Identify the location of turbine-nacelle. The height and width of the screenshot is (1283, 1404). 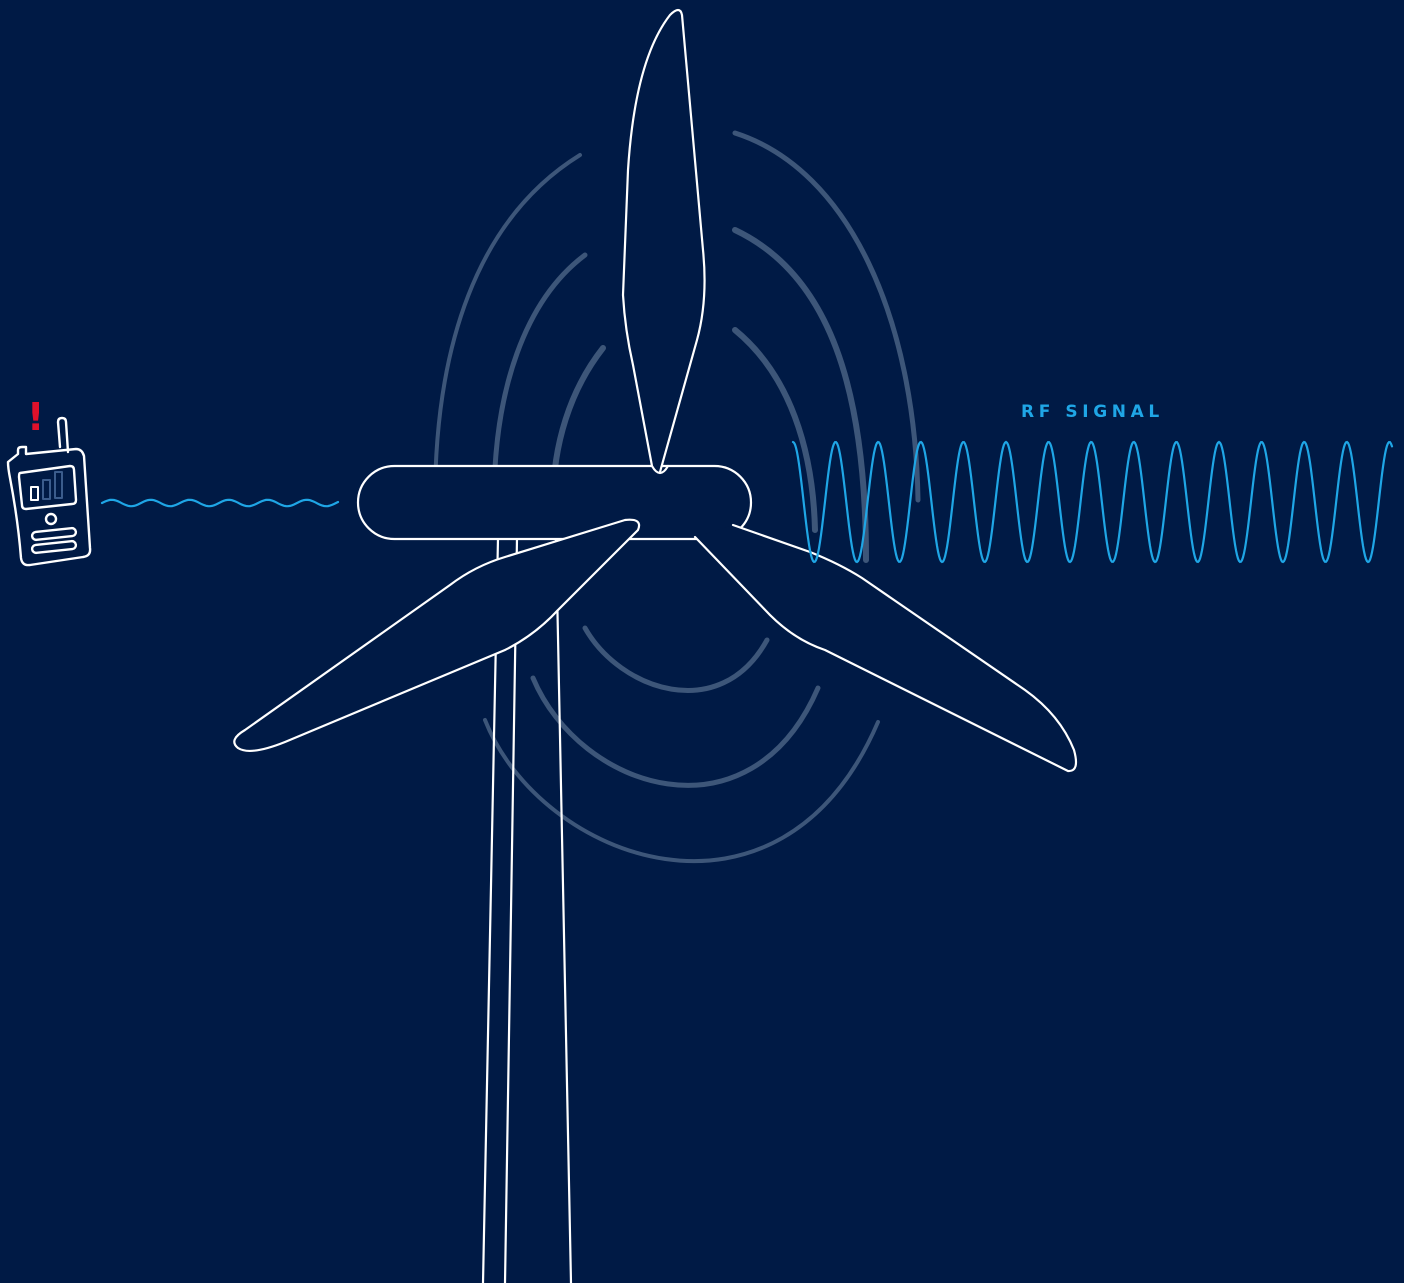
(554, 502).